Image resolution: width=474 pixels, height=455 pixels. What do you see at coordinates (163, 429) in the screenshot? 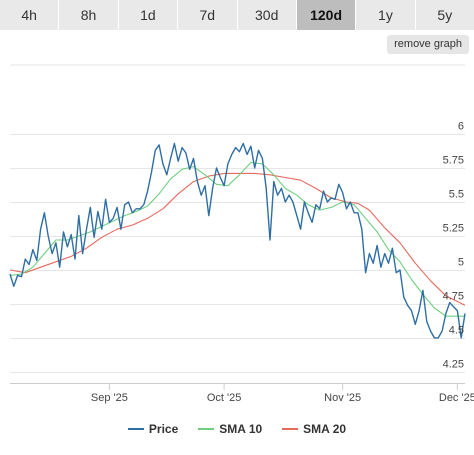
I see `legend-label-price: Price` at bounding box center [163, 429].